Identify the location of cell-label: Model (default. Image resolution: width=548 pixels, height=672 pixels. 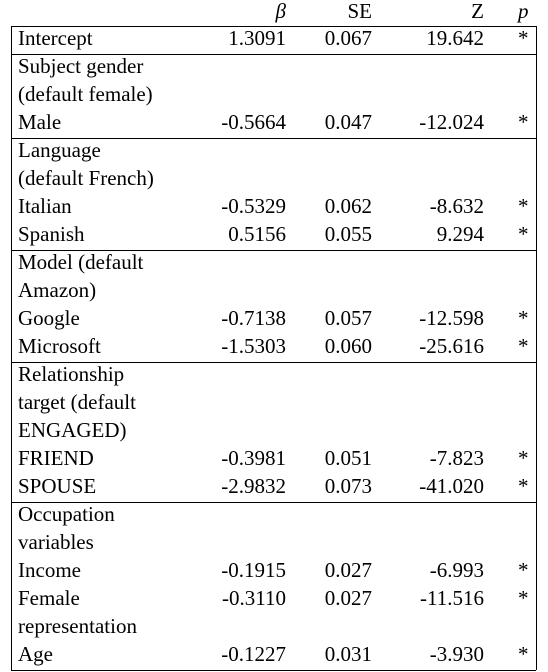
(81, 262).